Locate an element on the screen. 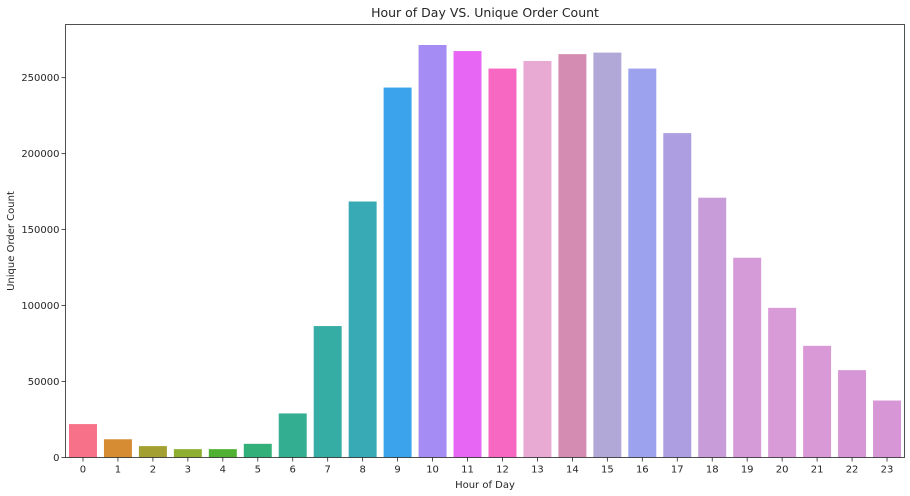 The width and height of the screenshot is (910, 496). x-tick-label: 2 is located at coordinates (153, 470).